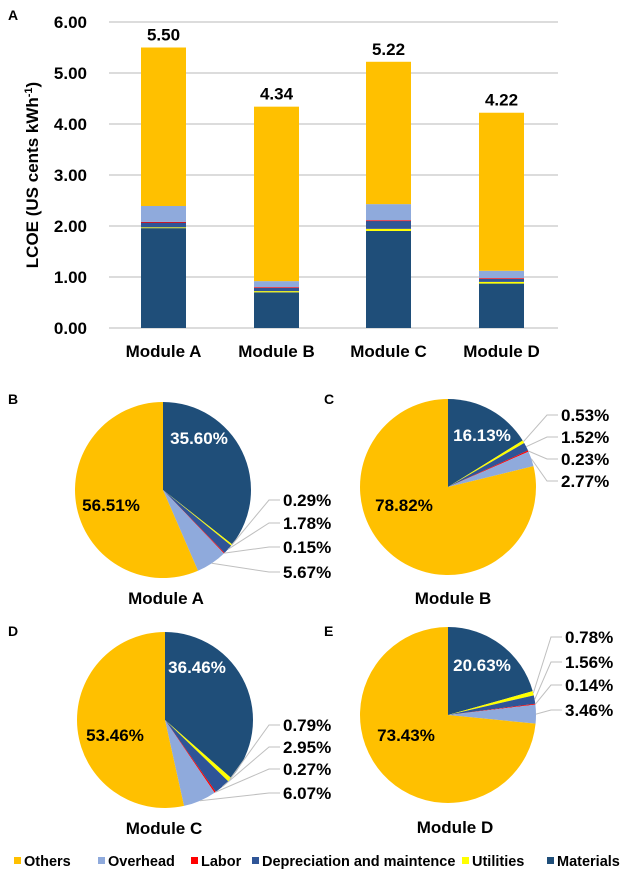  What do you see at coordinates (307, 769) in the screenshot?
I see `slice-label-labor: 0.27%` at bounding box center [307, 769].